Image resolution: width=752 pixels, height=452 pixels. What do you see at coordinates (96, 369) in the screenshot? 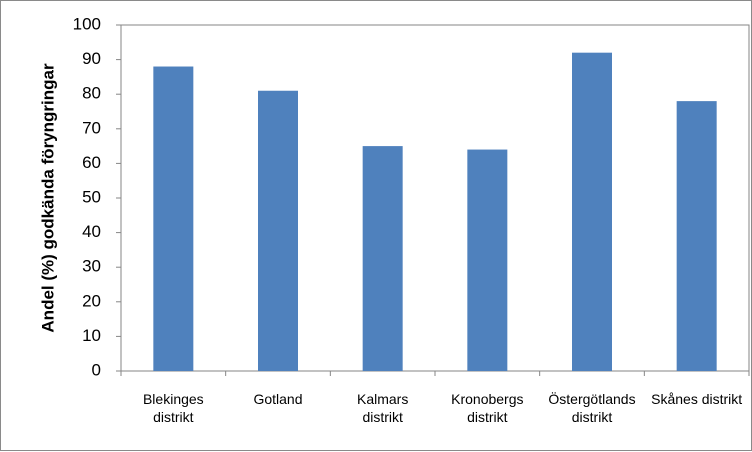
I see `y-tick-label: 0` at bounding box center [96, 369].